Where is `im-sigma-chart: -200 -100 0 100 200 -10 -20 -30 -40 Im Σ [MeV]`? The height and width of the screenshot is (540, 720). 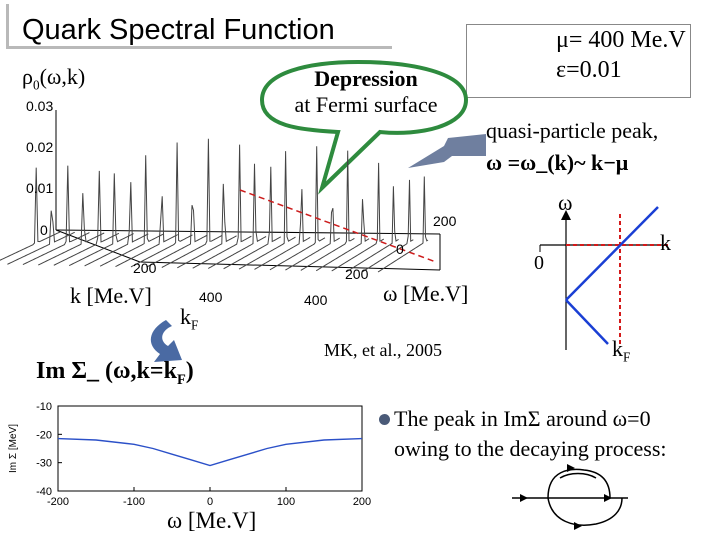
im-sigma-chart: -200 -100 0 100 200 -10 -20 -30 -40 Im Σ [MeV] is located at coordinates (189, 454).